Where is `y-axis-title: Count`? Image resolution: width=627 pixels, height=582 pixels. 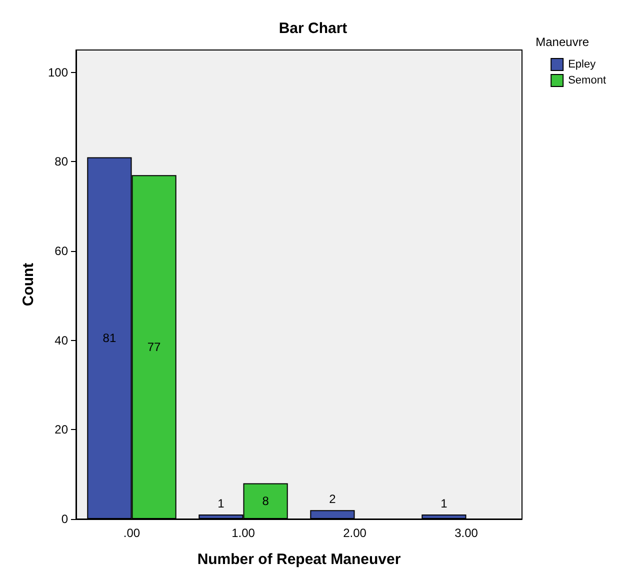
y-axis-title: Count is located at coordinates (28, 284).